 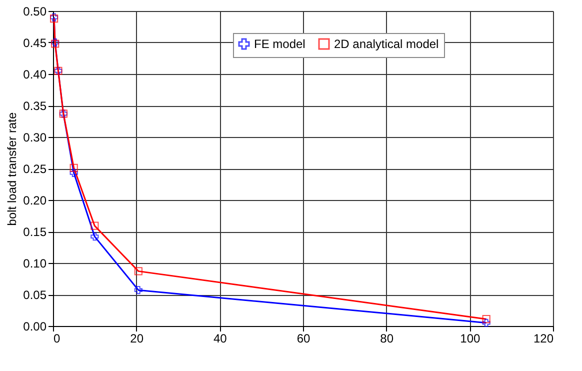 I want to click on y-tick-label: 0.05, so click(x=35, y=295).